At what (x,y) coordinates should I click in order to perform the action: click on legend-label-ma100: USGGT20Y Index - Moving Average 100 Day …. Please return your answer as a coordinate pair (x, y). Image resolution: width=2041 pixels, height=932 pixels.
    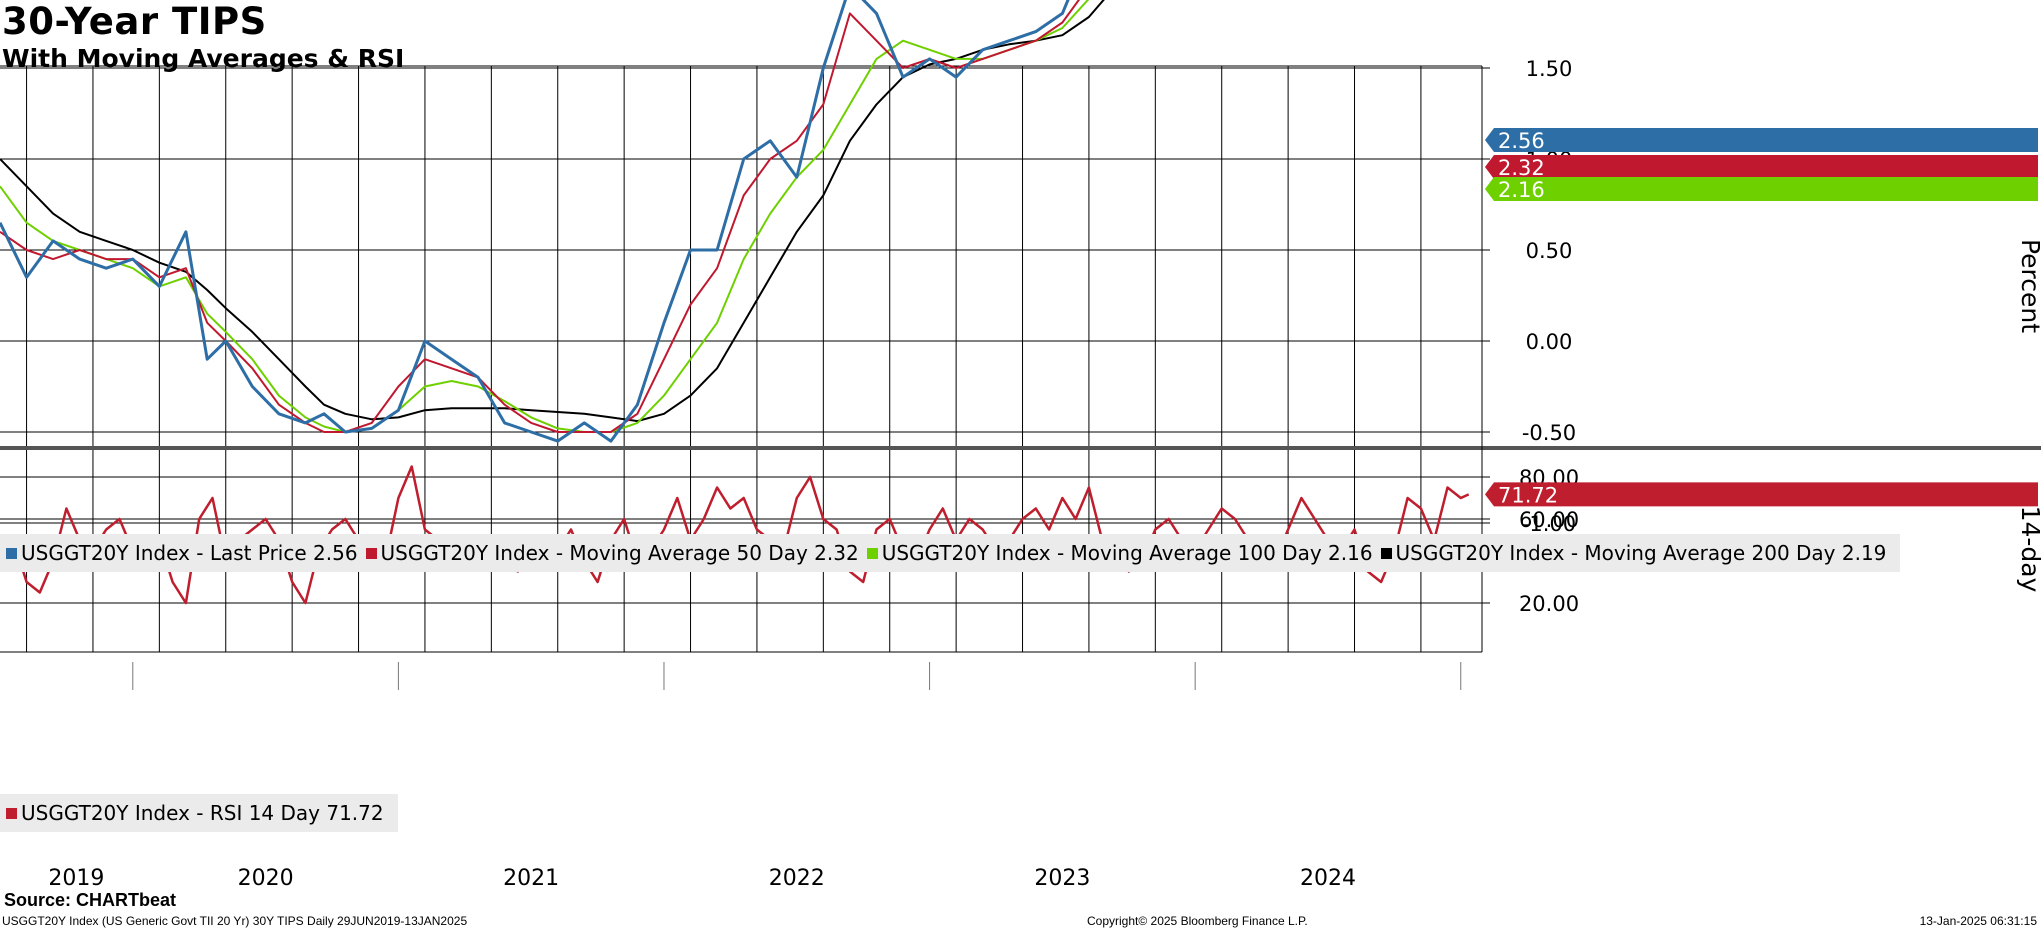
    Looking at the image, I should click on (1127, 553).